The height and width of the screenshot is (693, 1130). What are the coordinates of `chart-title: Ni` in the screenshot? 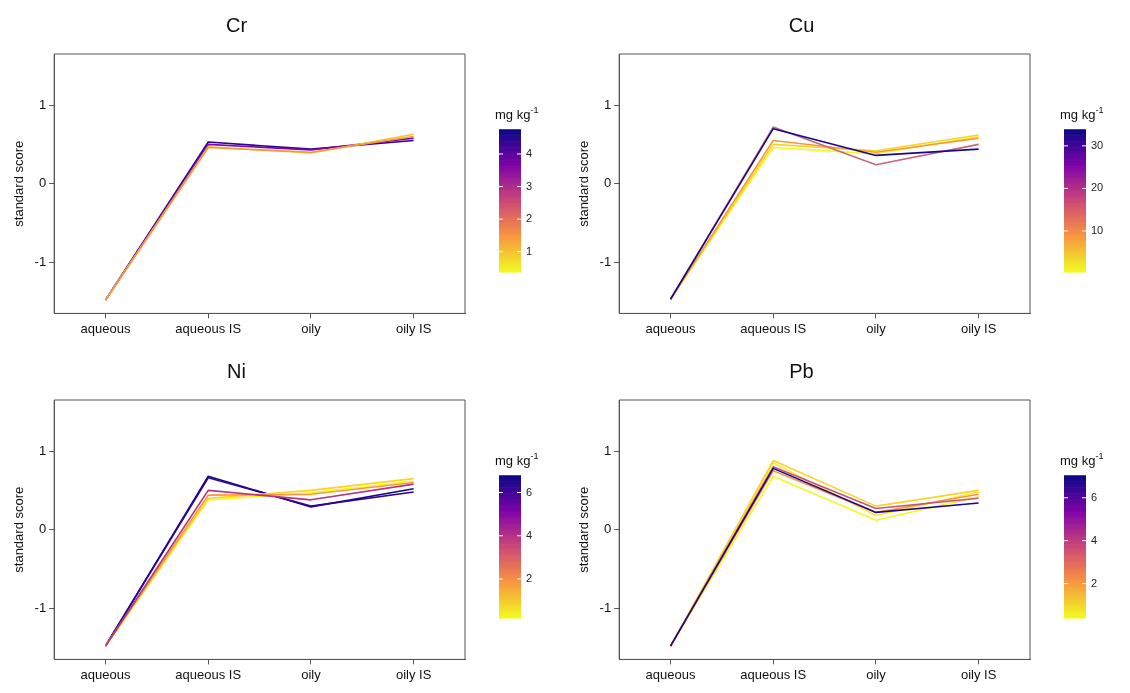 It's located at (236, 370).